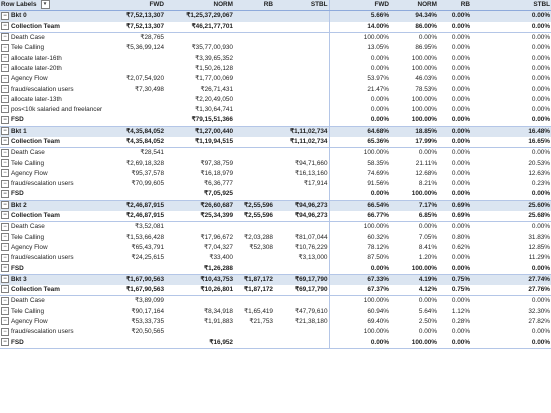 The height and width of the screenshot is (413, 551). What do you see at coordinates (152, 153) in the screenshot?
I see `value-cell: ₹28,541` at bounding box center [152, 153].